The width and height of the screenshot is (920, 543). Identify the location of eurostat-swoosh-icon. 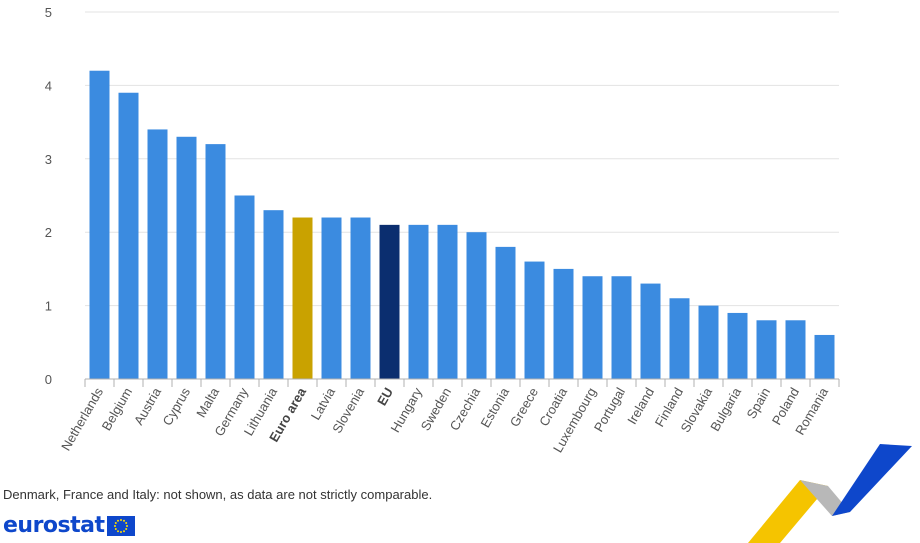
(830, 493).